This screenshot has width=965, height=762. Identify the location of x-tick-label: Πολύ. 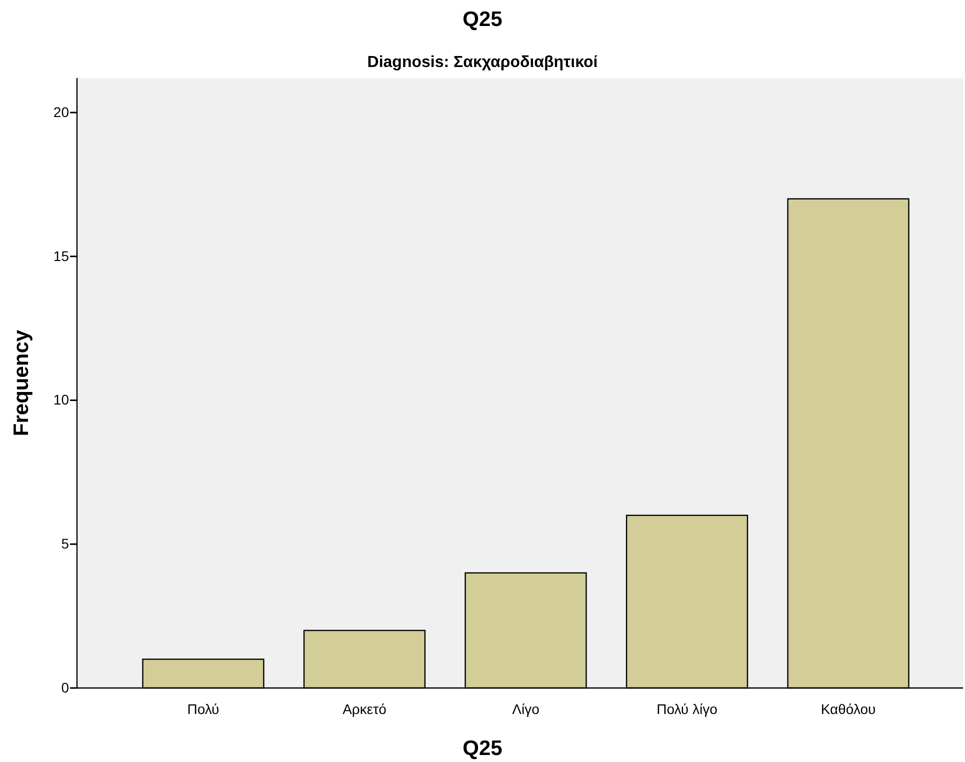
(203, 708).